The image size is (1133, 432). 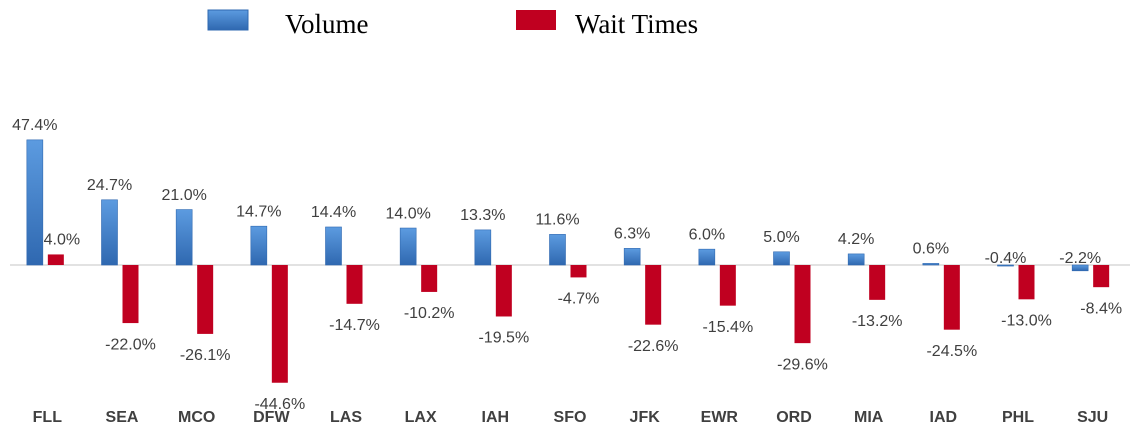 I want to click on x-tick-label: DFW, so click(x=271, y=417).